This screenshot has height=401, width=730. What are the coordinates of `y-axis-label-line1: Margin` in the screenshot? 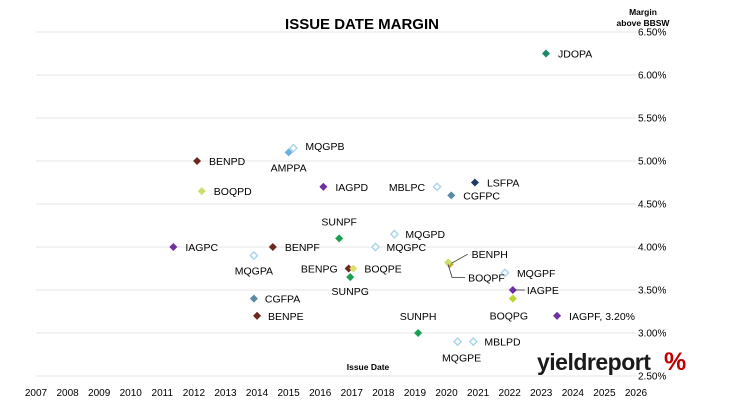 It's located at (643, 12).